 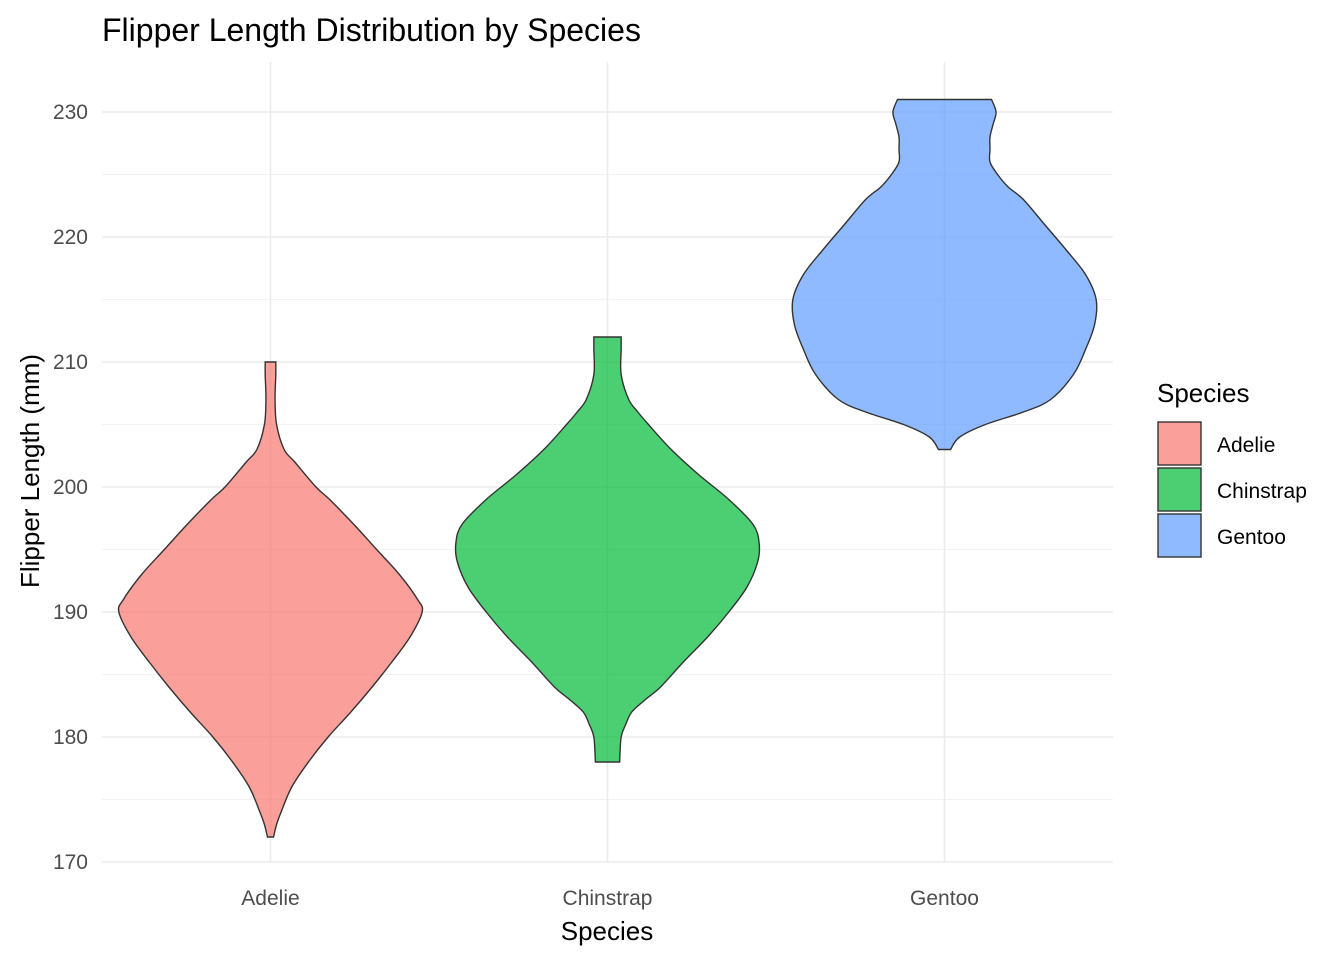 I want to click on legend-items: Adelie Chinstrap Gentoo, so click(x=1232, y=489).